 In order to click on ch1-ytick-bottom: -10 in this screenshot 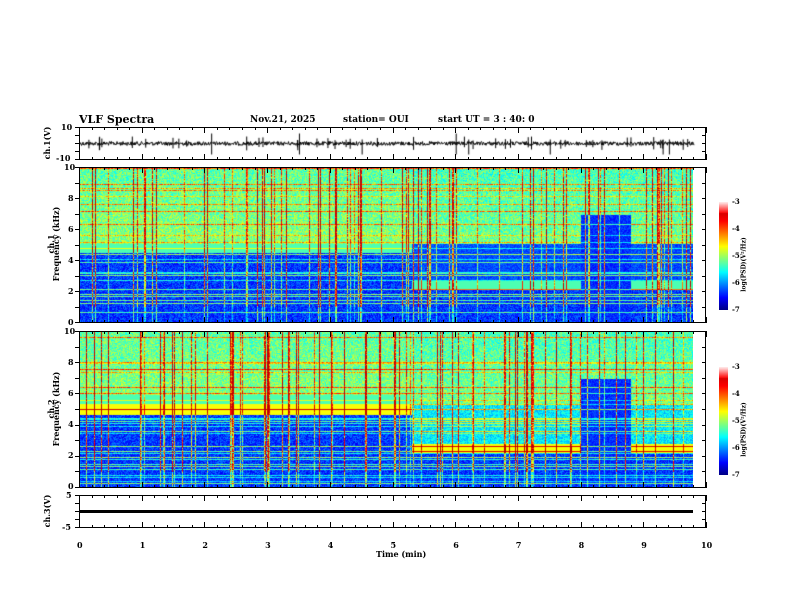, I will do `click(63, 158)`.